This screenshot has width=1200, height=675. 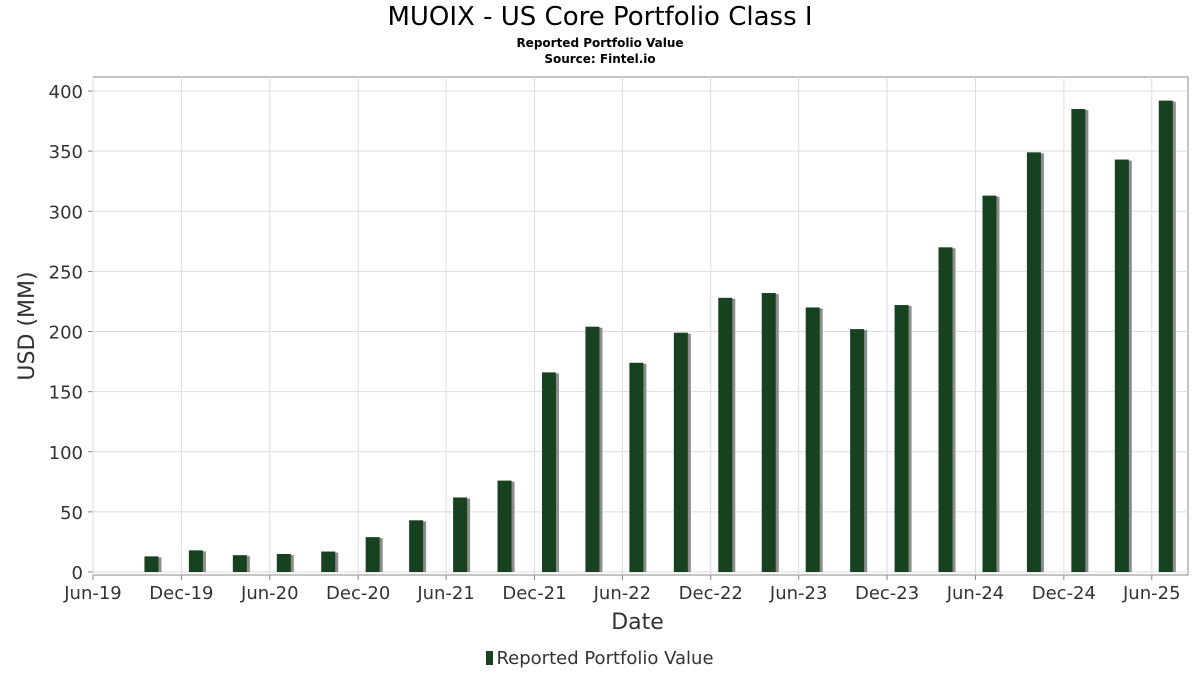 I want to click on x-tick-label: Dec-20, so click(x=358, y=593).